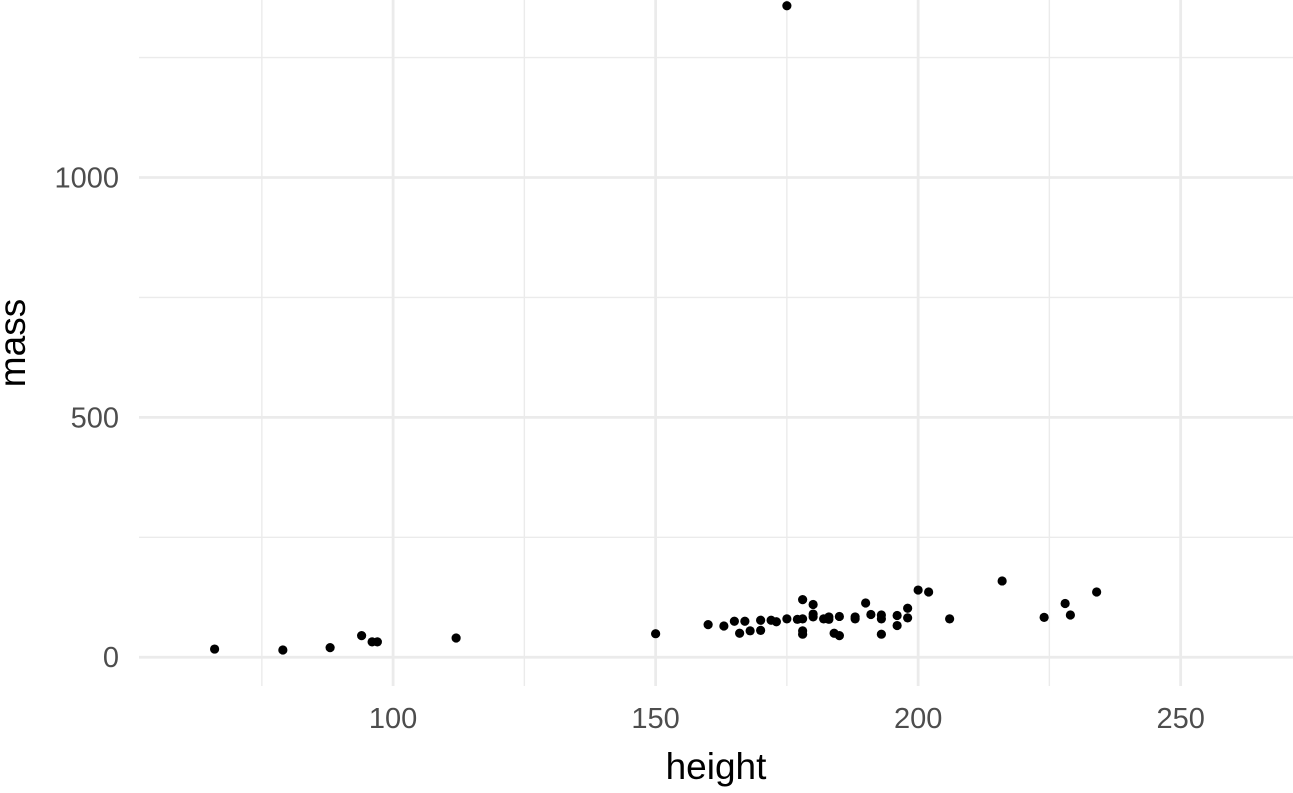 Image resolution: width=1293 pixels, height=793 pixels. What do you see at coordinates (717, 766) in the screenshot?
I see `x-axis-title: height` at bounding box center [717, 766].